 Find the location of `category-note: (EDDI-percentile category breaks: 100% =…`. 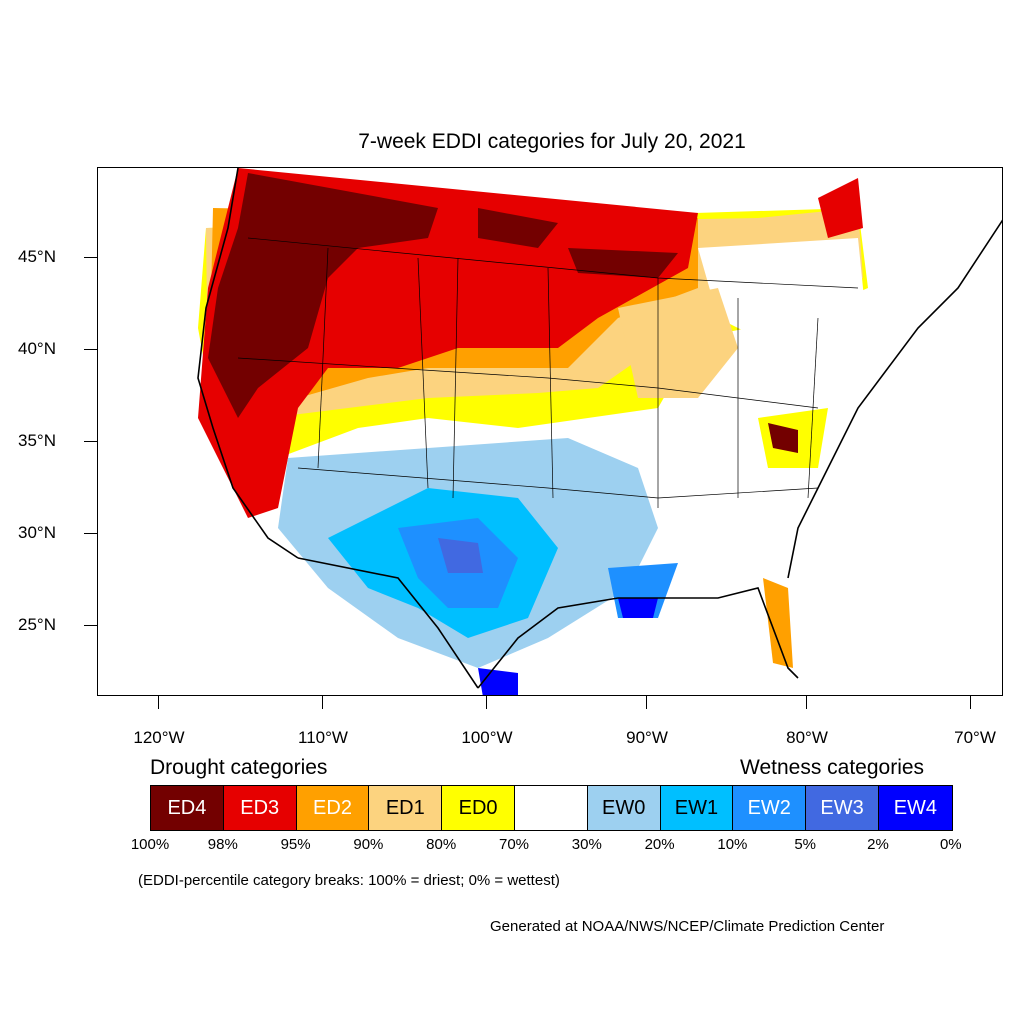

category-note: (EDDI-percentile category breaks: 100% =… is located at coordinates (349, 880).